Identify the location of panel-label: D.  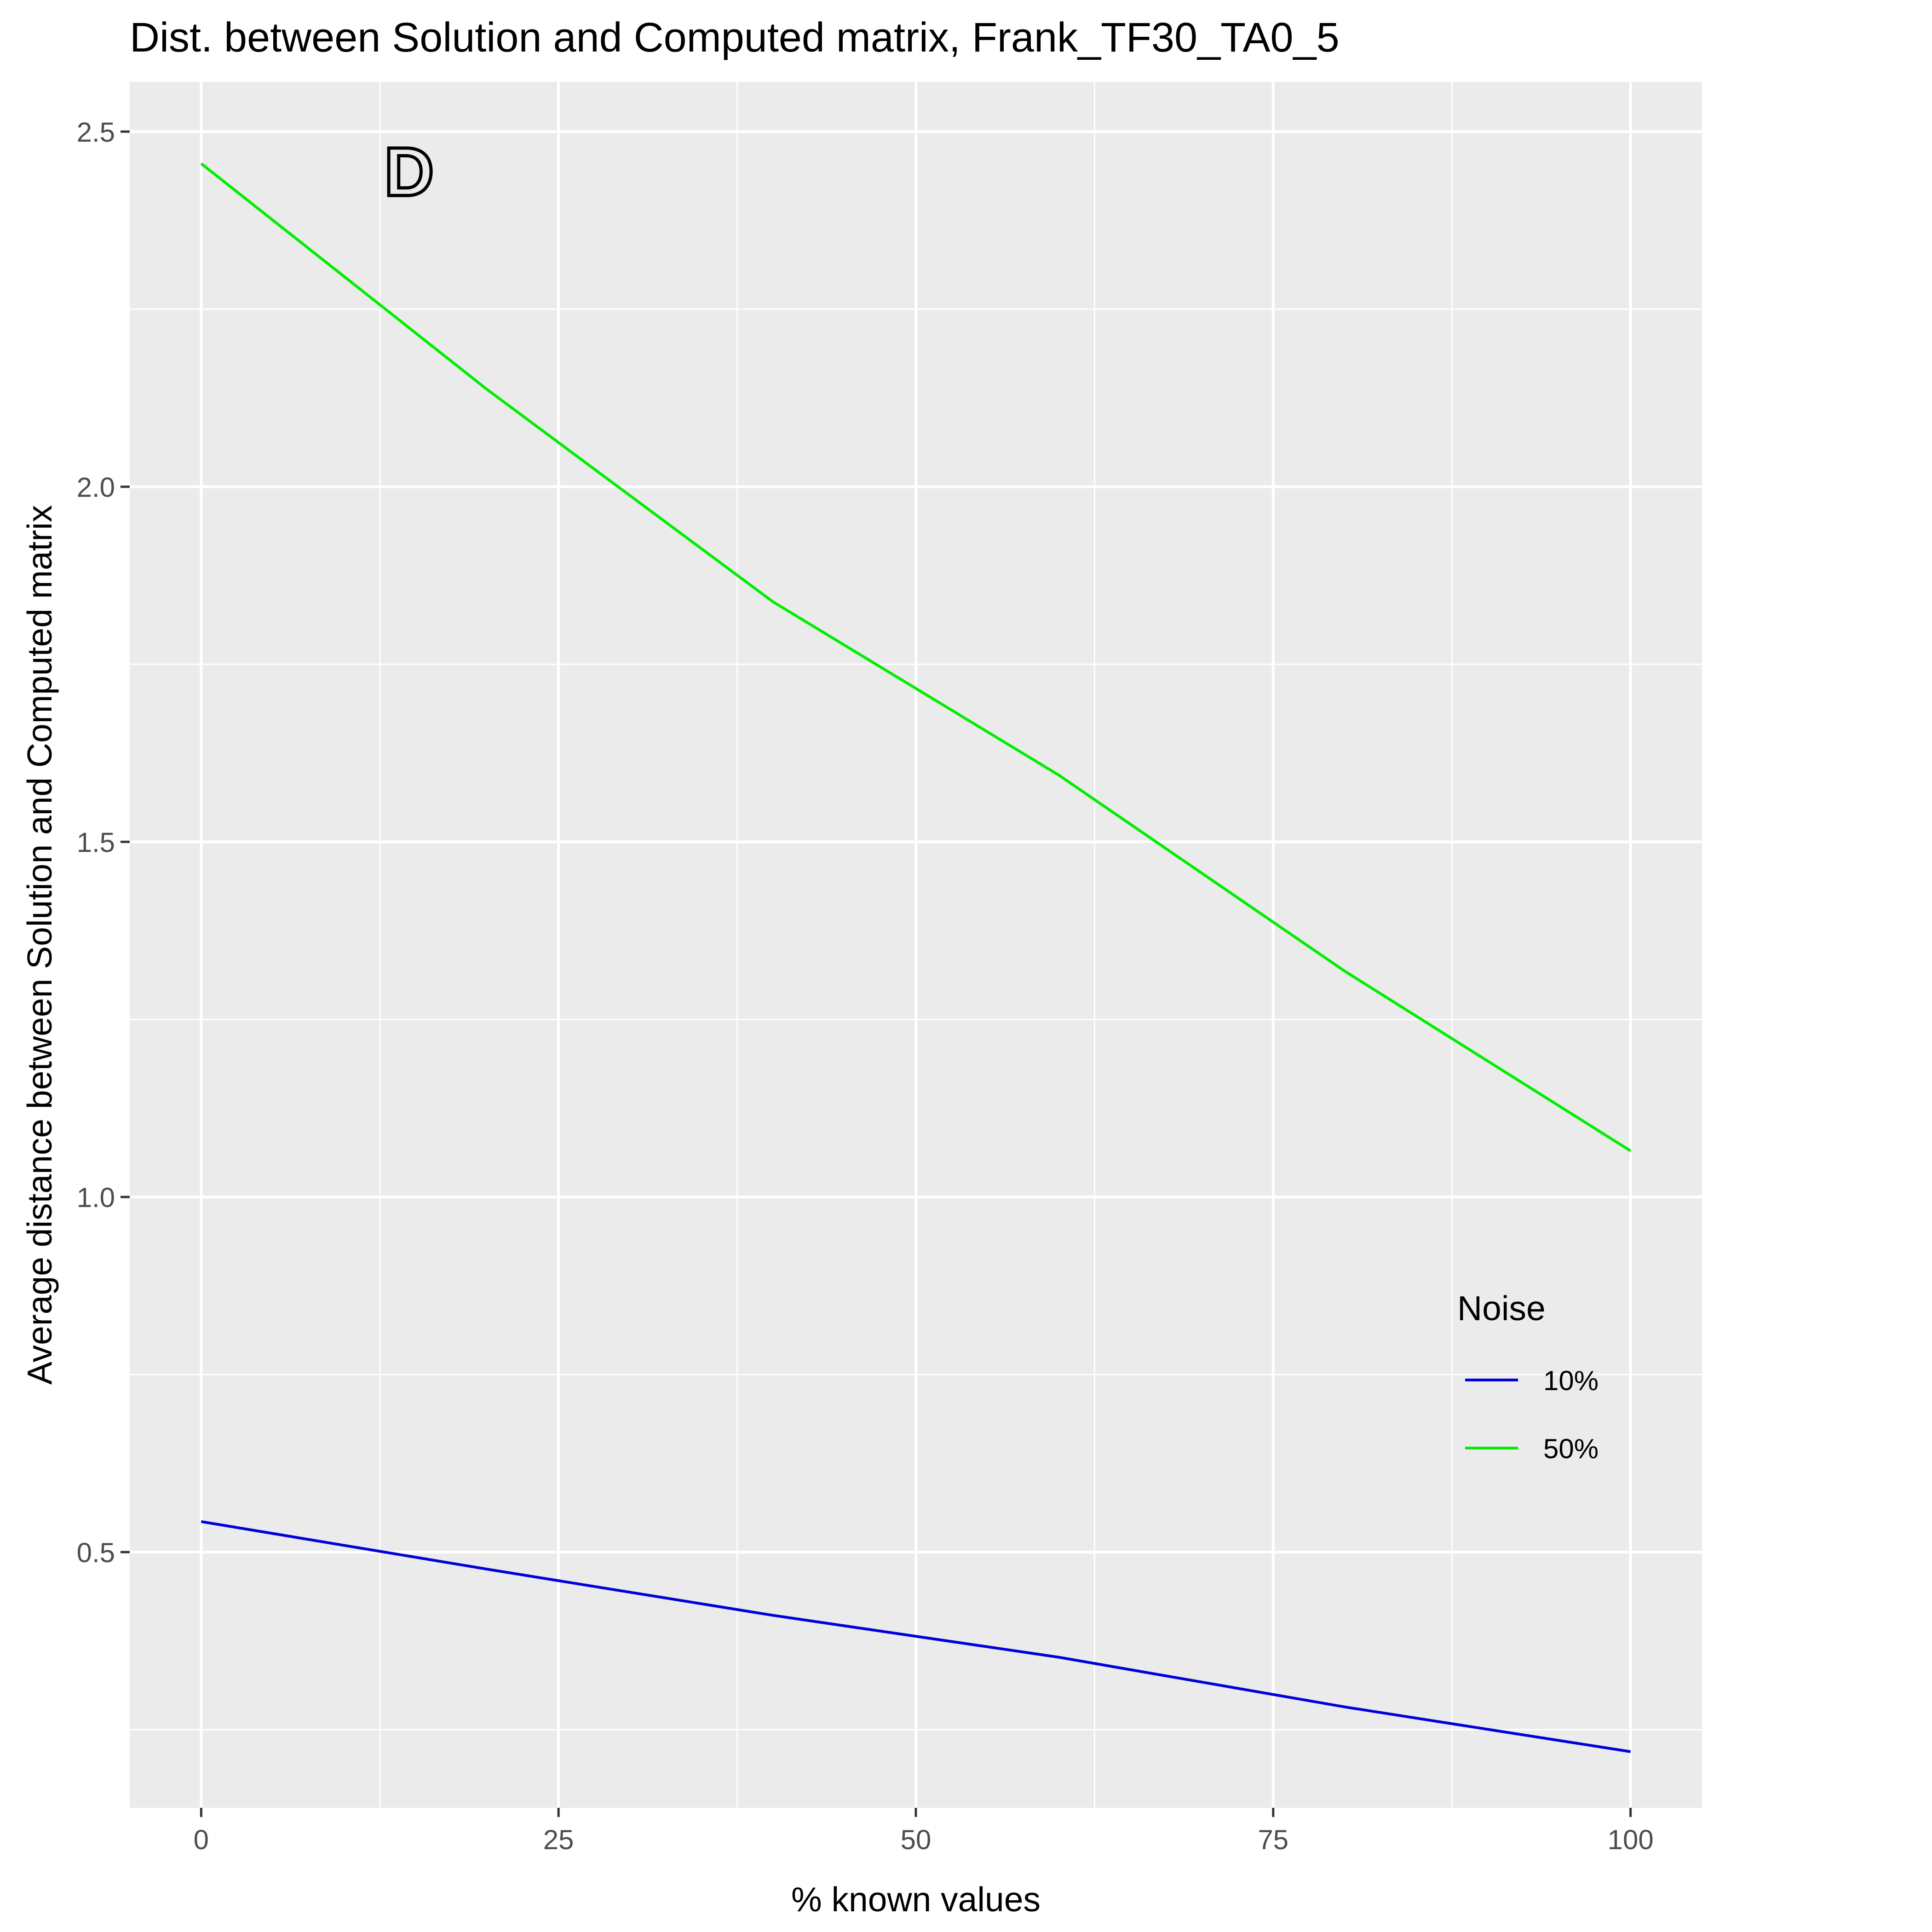
(409, 171).